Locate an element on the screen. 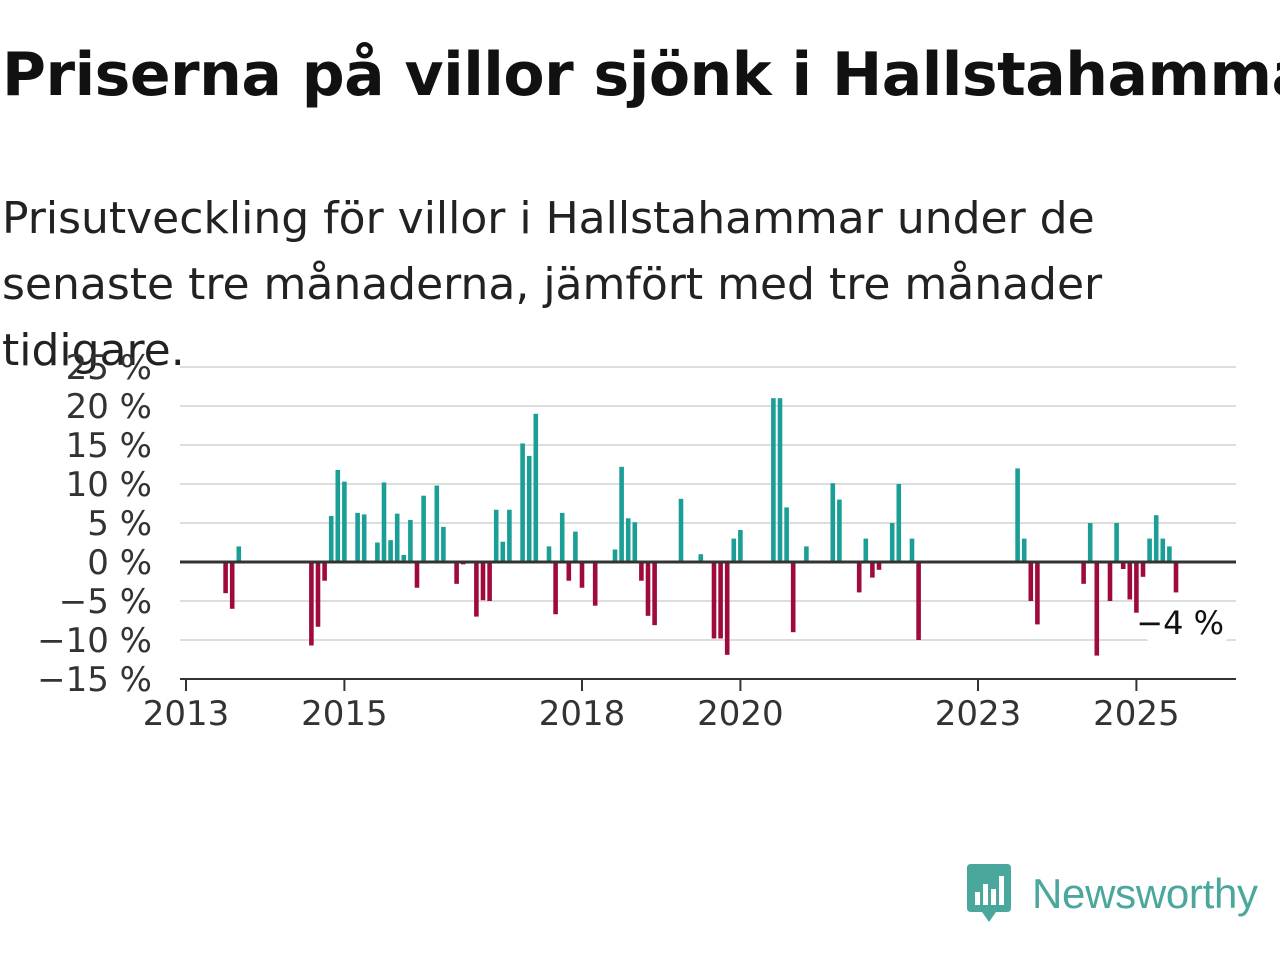 This screenshot has width=1280, height=960. y-tick-label: 20 % is located at coordinates (109, 407).